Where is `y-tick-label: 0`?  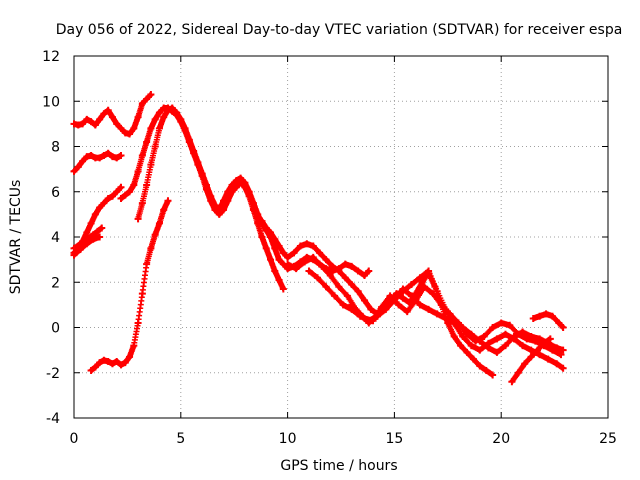
y-tick-label: 0 is located at coordinates (55, 329).